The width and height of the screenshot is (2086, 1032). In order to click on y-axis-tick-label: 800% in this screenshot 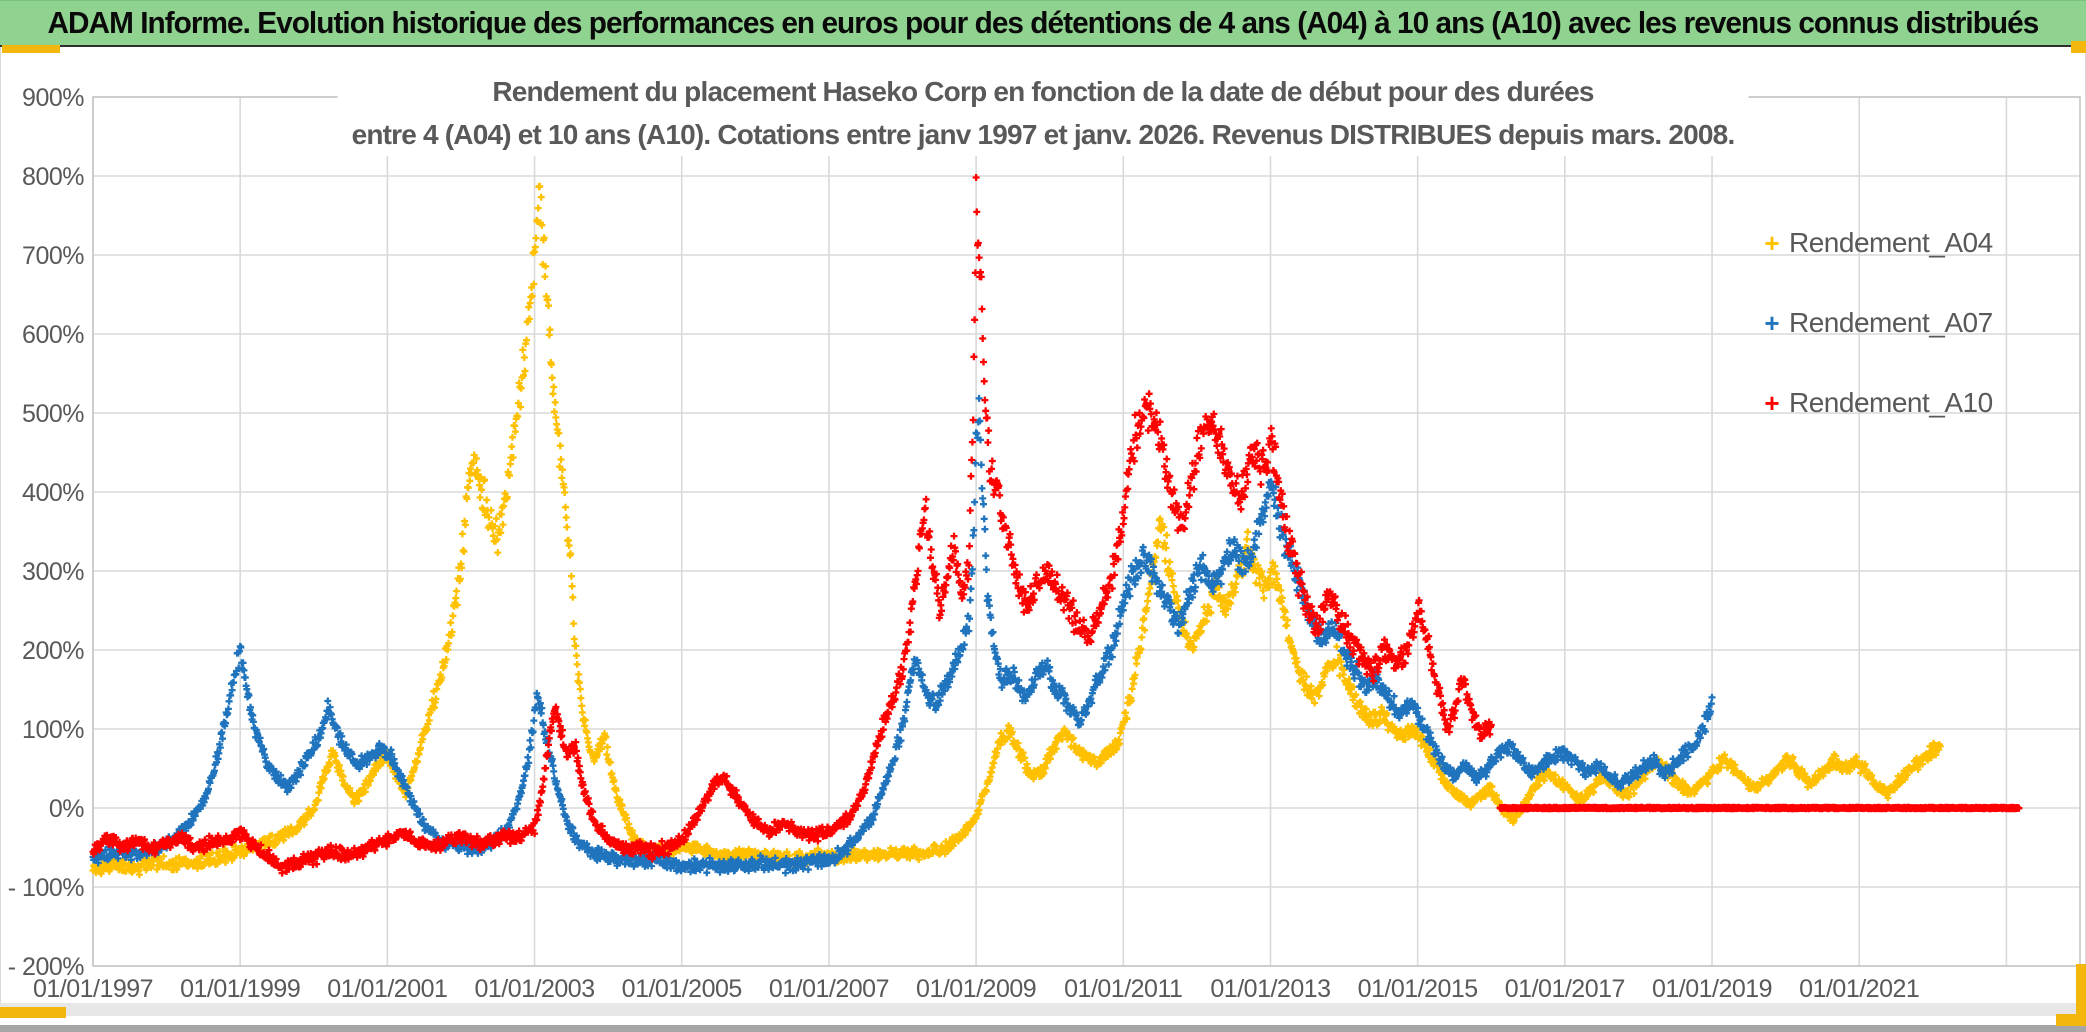, I will do `click(53, 177)`.